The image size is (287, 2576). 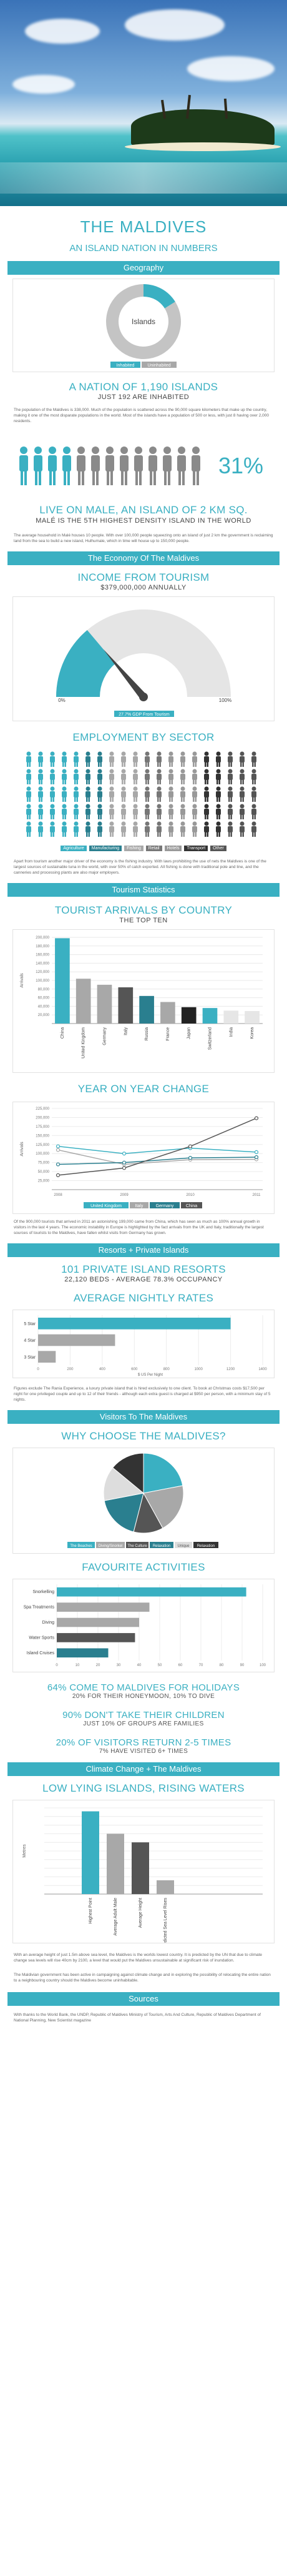 I want to click on islands-donut-box: Islands Inhabited Uninhabited, so click(x=143, y=325).